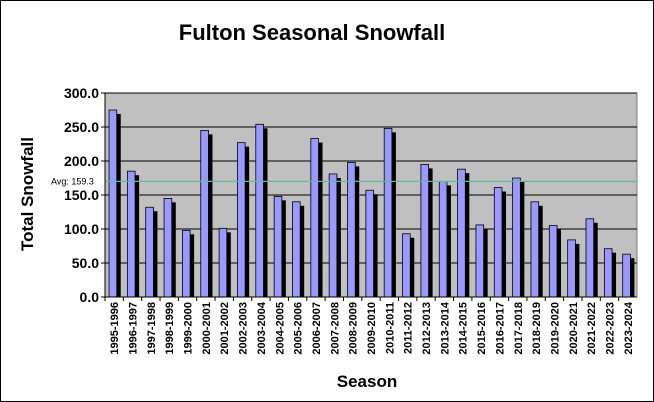 Image resolution: width=654 pixels, height=402 pixels. What do you see at coordinates (372, 328) in the screenshot?
I see `x-tick-label: 2009-2010` at bounding box center [372, 328].